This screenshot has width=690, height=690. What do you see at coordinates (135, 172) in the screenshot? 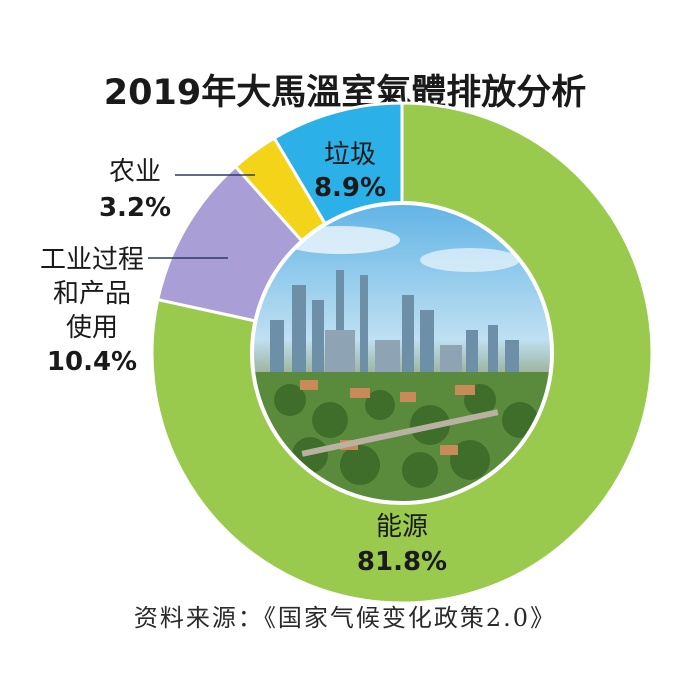
I see `label-agri-name: 农业` at bounding box center [135, 172].